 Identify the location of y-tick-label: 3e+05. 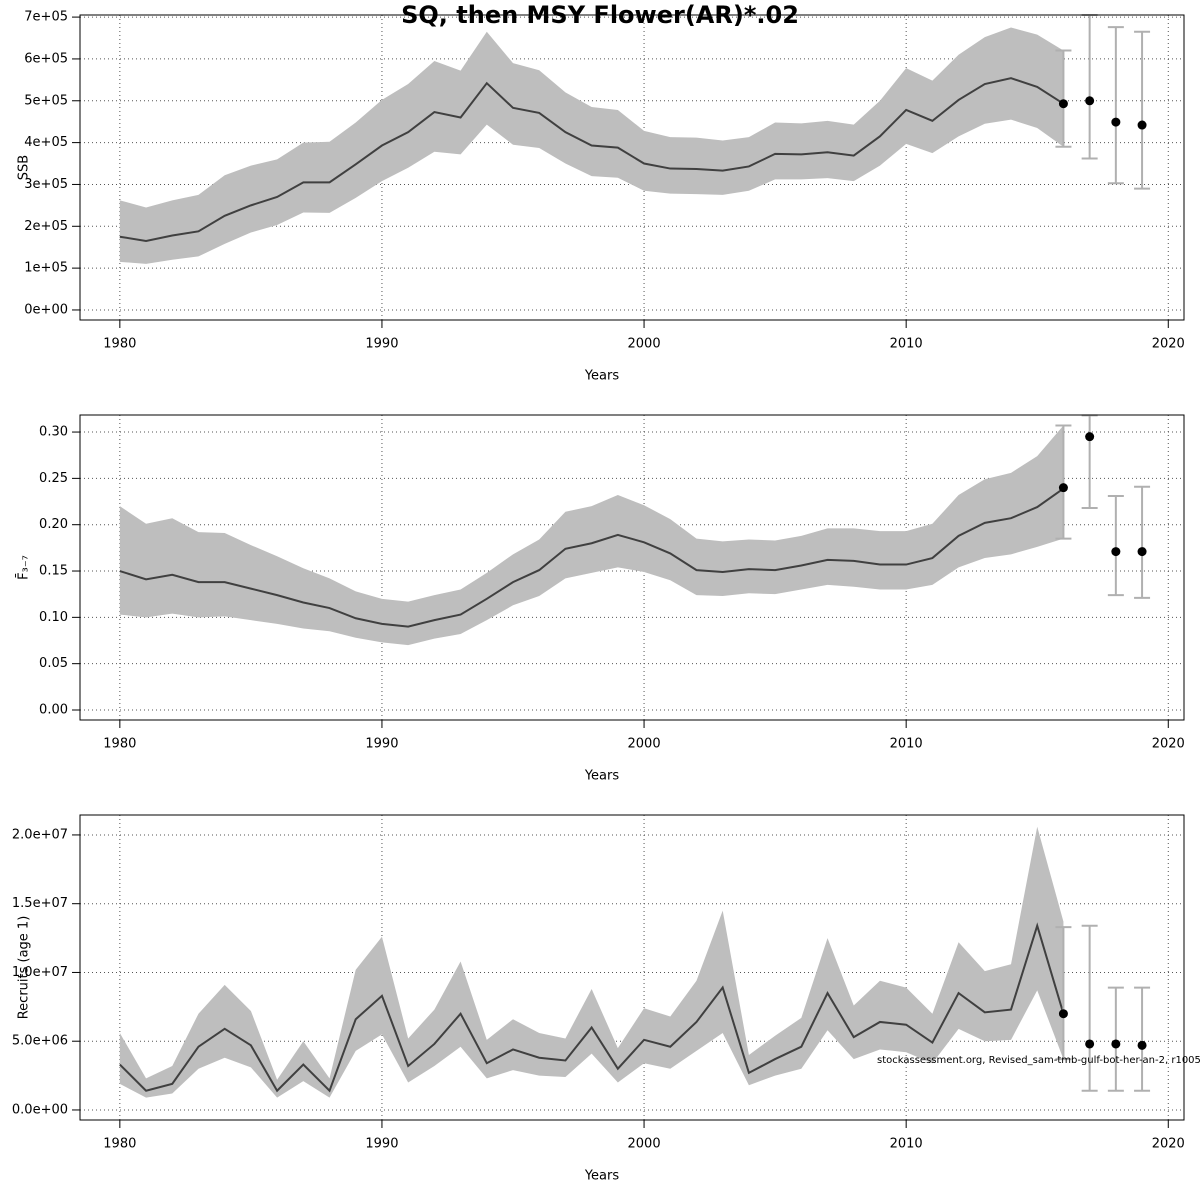
(46, 184).